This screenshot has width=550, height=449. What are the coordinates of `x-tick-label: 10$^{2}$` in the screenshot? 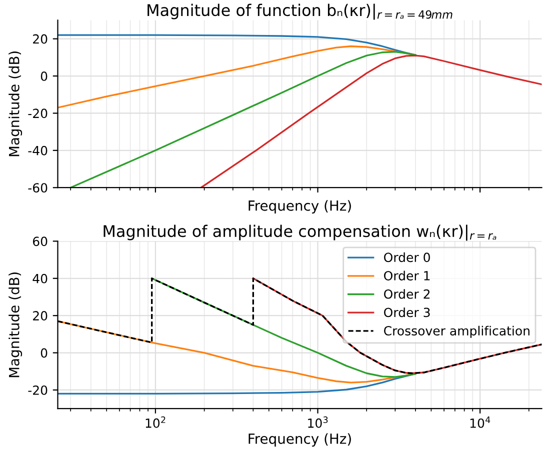 It's located at (156, 422).